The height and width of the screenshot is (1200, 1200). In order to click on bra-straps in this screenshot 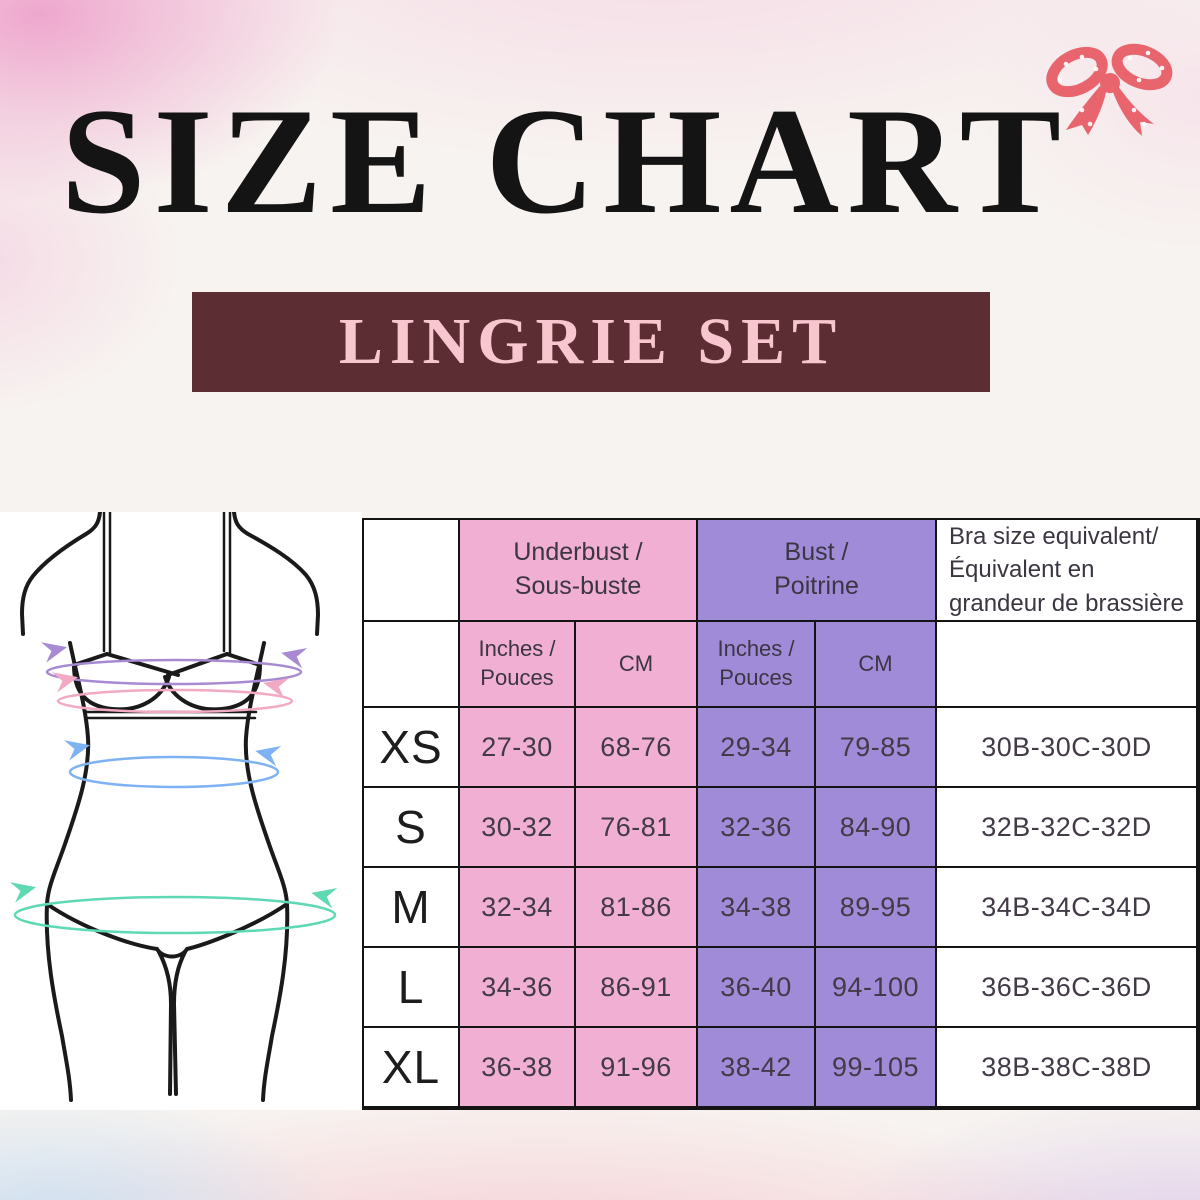, I will do `click(171, 615)`.